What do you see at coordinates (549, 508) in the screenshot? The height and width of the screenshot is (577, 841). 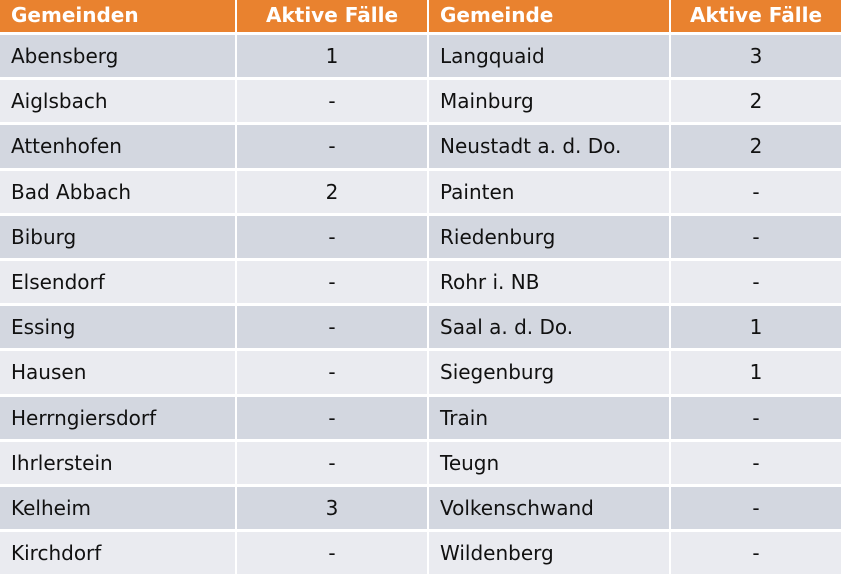 I see `cell-municipality-right: Volkenschwand` at bounding box center [549, 508].